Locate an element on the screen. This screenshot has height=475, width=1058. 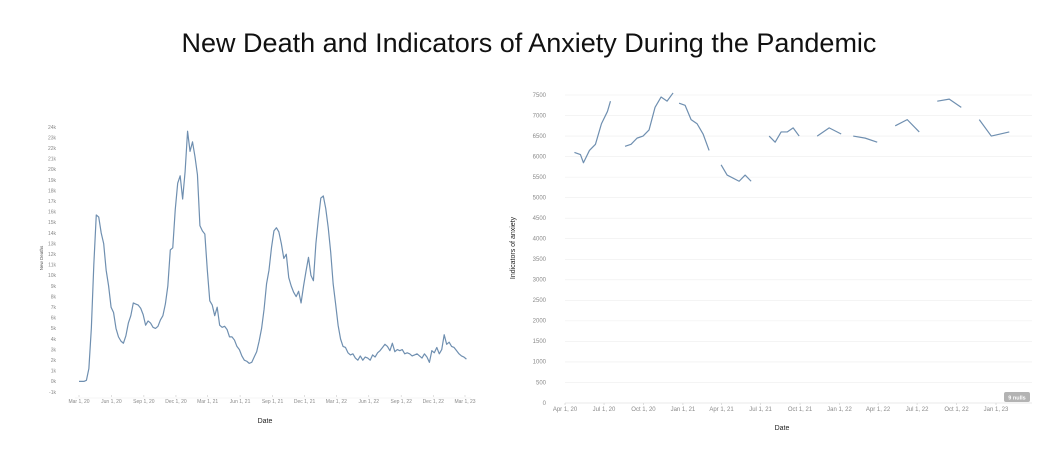
x-tick-label: Jan 1, 23 is located at coordinates (996, 410).